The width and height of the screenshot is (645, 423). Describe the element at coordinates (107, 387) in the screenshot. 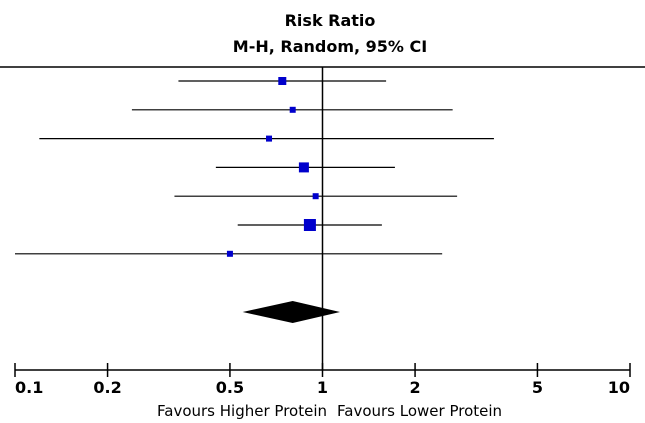

I see `x-tick-label: 0.2` at that location.